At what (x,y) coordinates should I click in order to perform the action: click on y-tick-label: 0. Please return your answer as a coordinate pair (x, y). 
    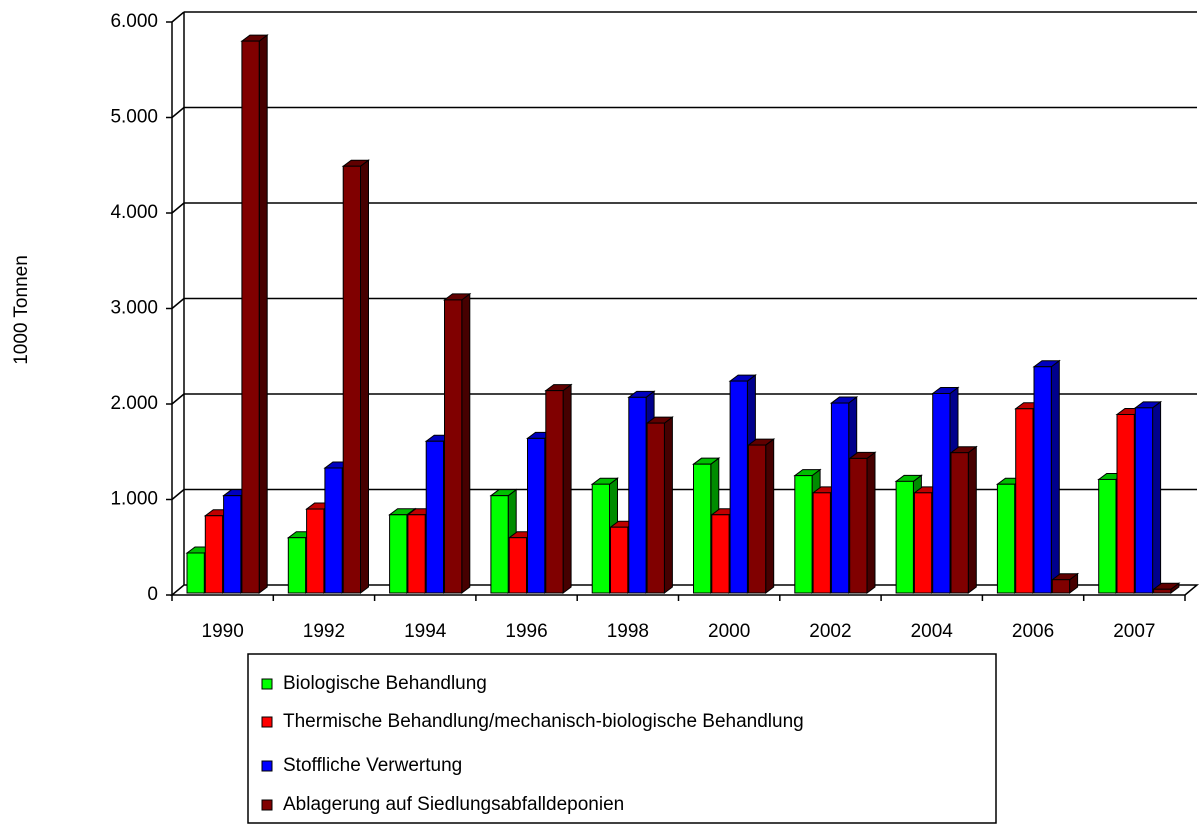
    Looking at the image, I should click on (152, 594).